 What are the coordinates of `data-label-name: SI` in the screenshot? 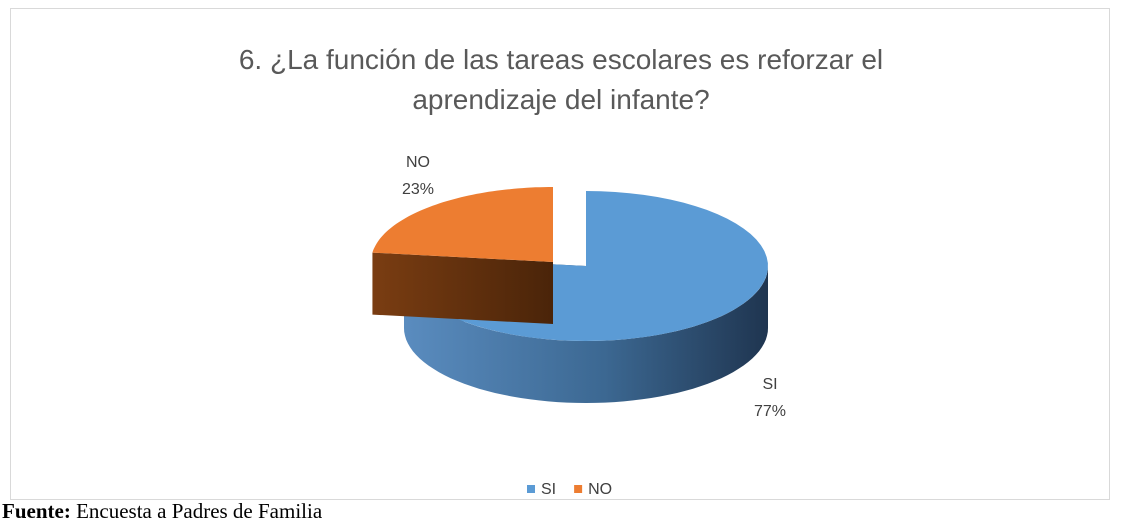 It's located at (769, 384).